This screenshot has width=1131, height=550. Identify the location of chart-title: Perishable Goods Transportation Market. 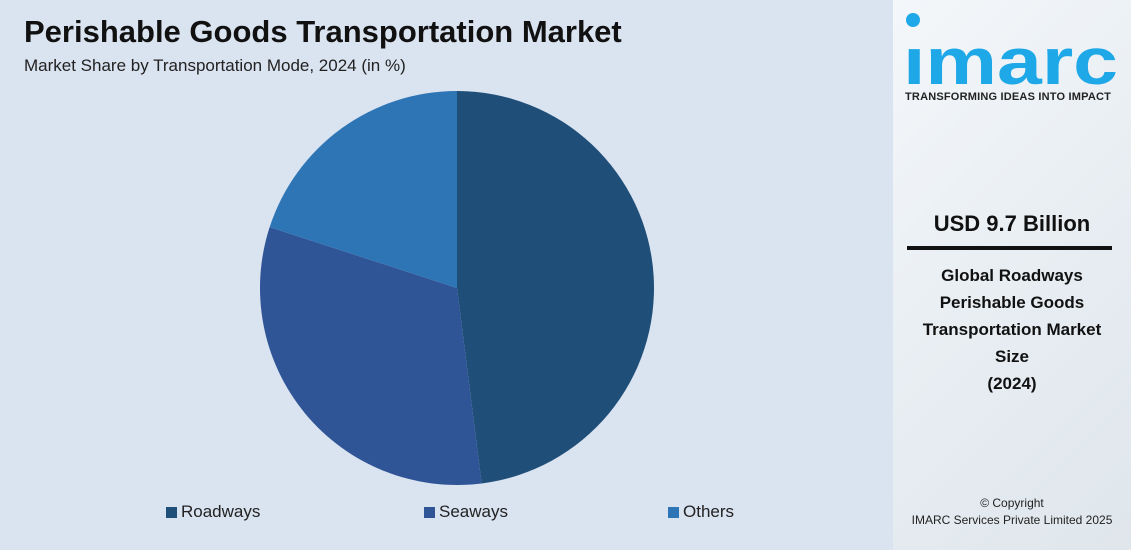
(323, 31).